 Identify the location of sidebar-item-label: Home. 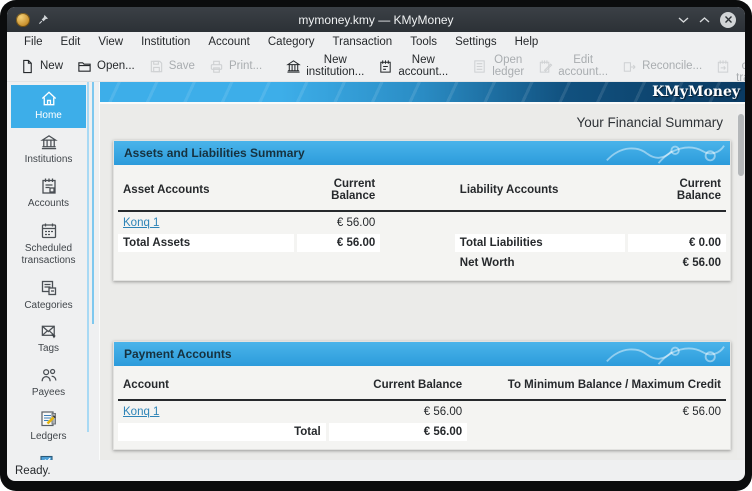
(48, 115).